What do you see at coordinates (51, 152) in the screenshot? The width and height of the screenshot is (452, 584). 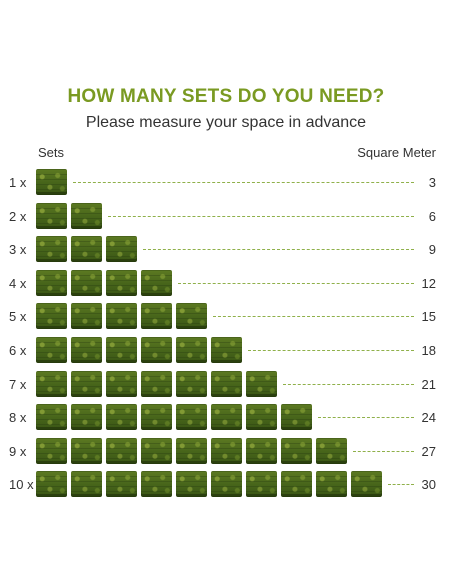 I see `column-header-sets: Sets` at bounding box center [51, 152].